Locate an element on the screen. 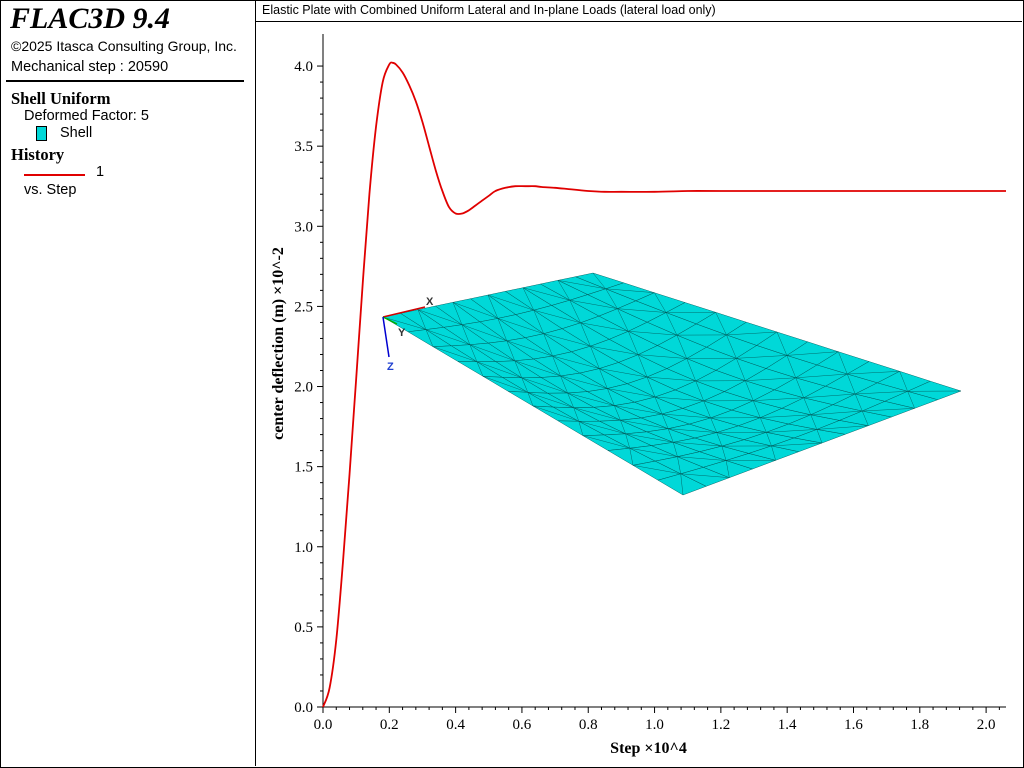 The image size is (1024, 768). x-axis-label: Step ×10^4 is located at coordinates (648, 748).